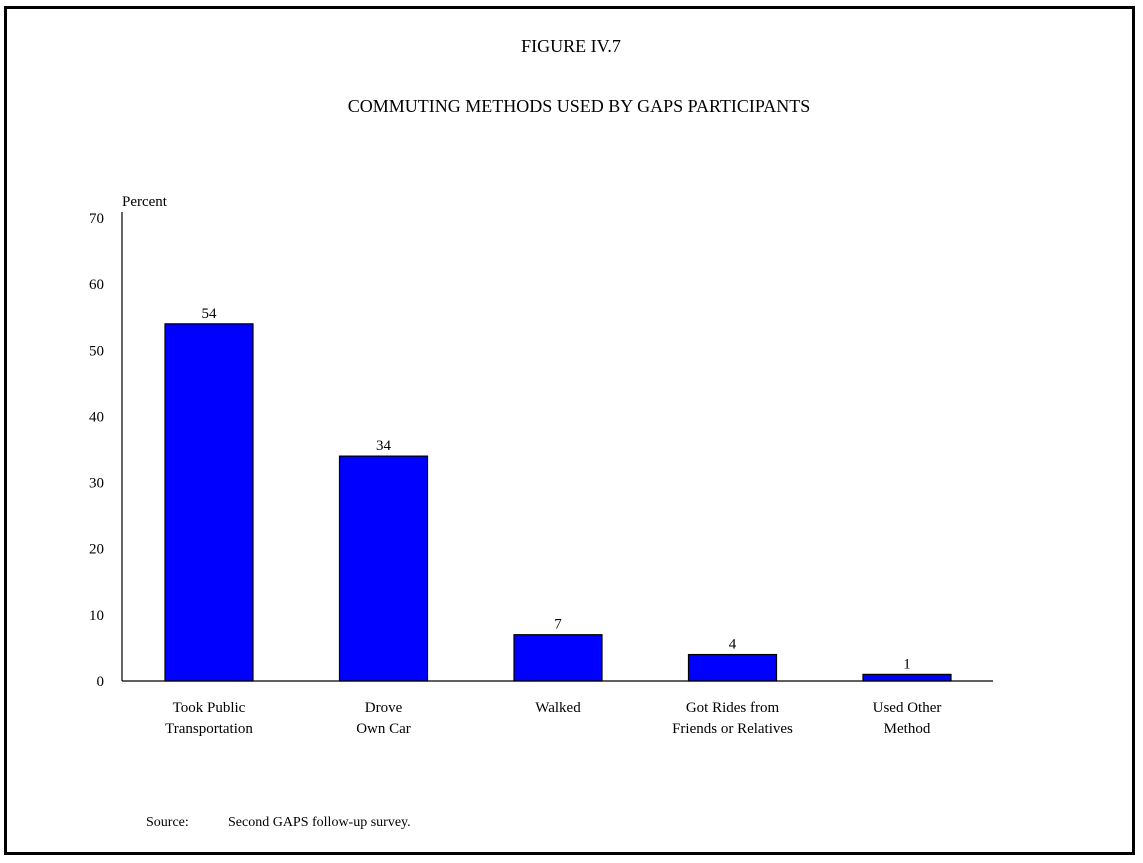 Image resolution: width=1143 pixels, height=863 pixels. I want to click on bar-value-label: 7, so click(558, 625).